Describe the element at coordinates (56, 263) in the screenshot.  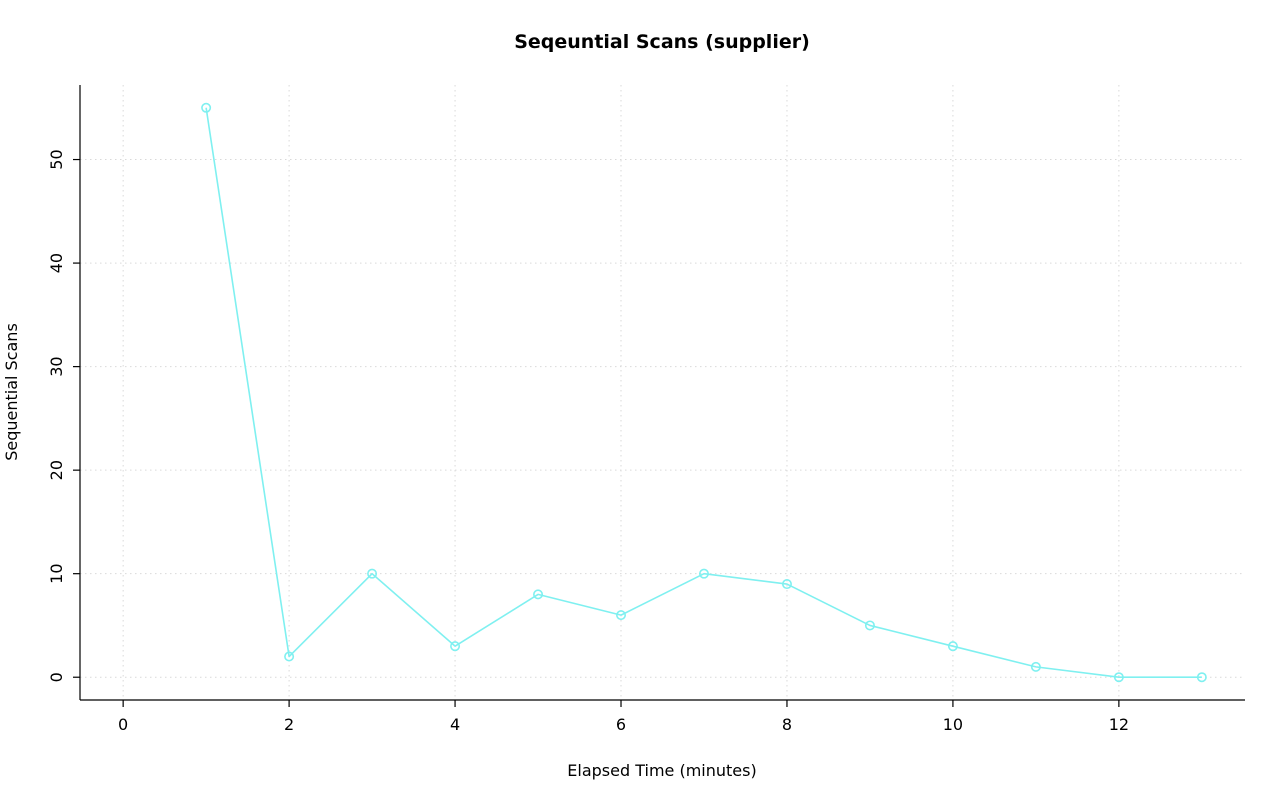
I see `y-tick-label: 40` at that location.